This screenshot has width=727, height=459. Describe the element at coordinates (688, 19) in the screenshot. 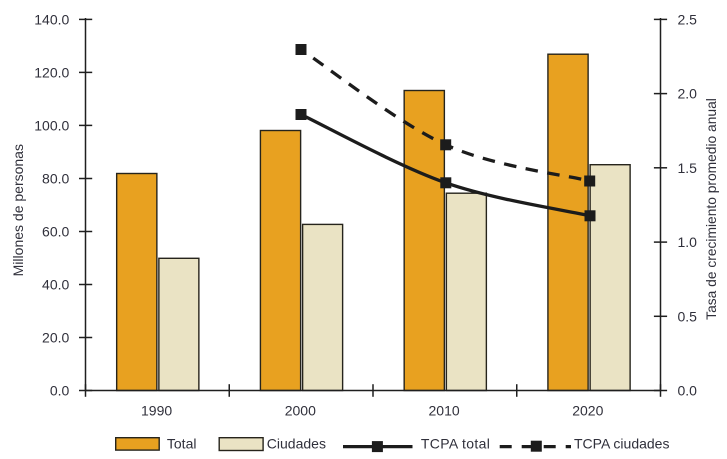

I see `svg-text: 2.5` at that location.